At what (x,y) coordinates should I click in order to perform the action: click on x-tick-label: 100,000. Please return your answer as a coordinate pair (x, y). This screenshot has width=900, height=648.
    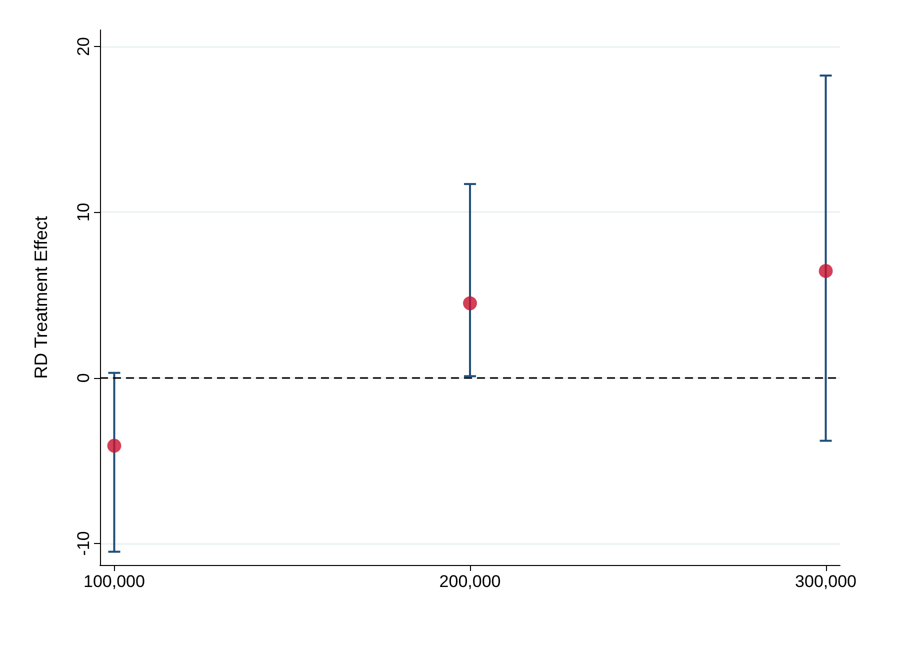
    Looking at the image, I should click on (114, 581).